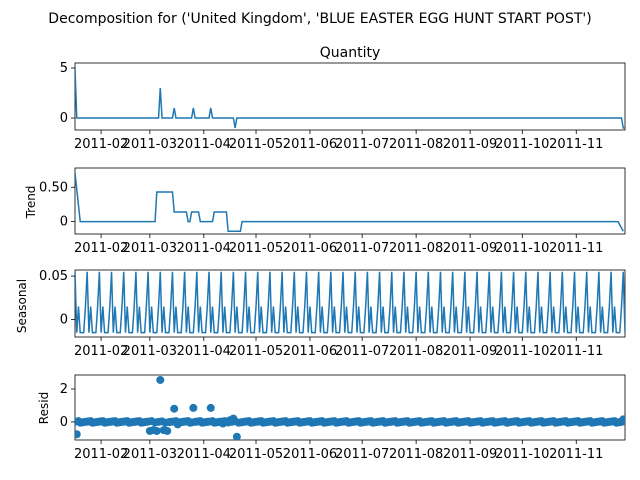  Describe the element at coordinates (350, 53) in the screenshot. I see `quantity-panel-title: Quantity` at that location.